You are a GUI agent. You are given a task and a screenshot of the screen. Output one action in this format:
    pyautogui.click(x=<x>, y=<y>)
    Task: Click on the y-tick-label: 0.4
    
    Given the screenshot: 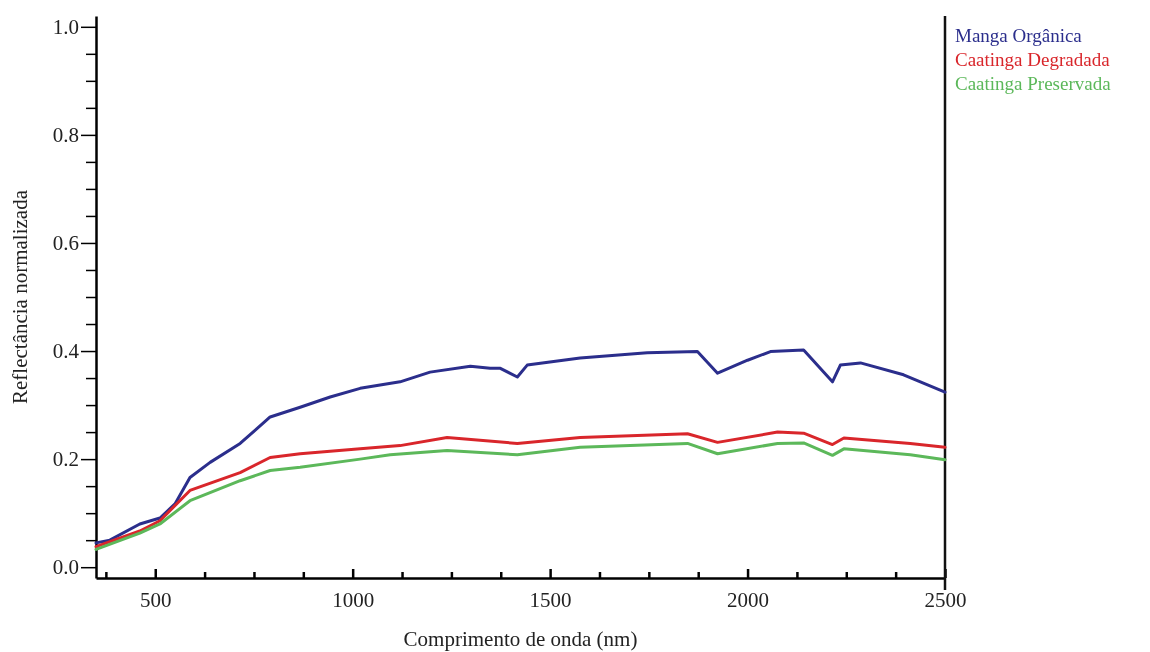 What is the action you would take?
    pyautogui.click(x=66, y=351)
    